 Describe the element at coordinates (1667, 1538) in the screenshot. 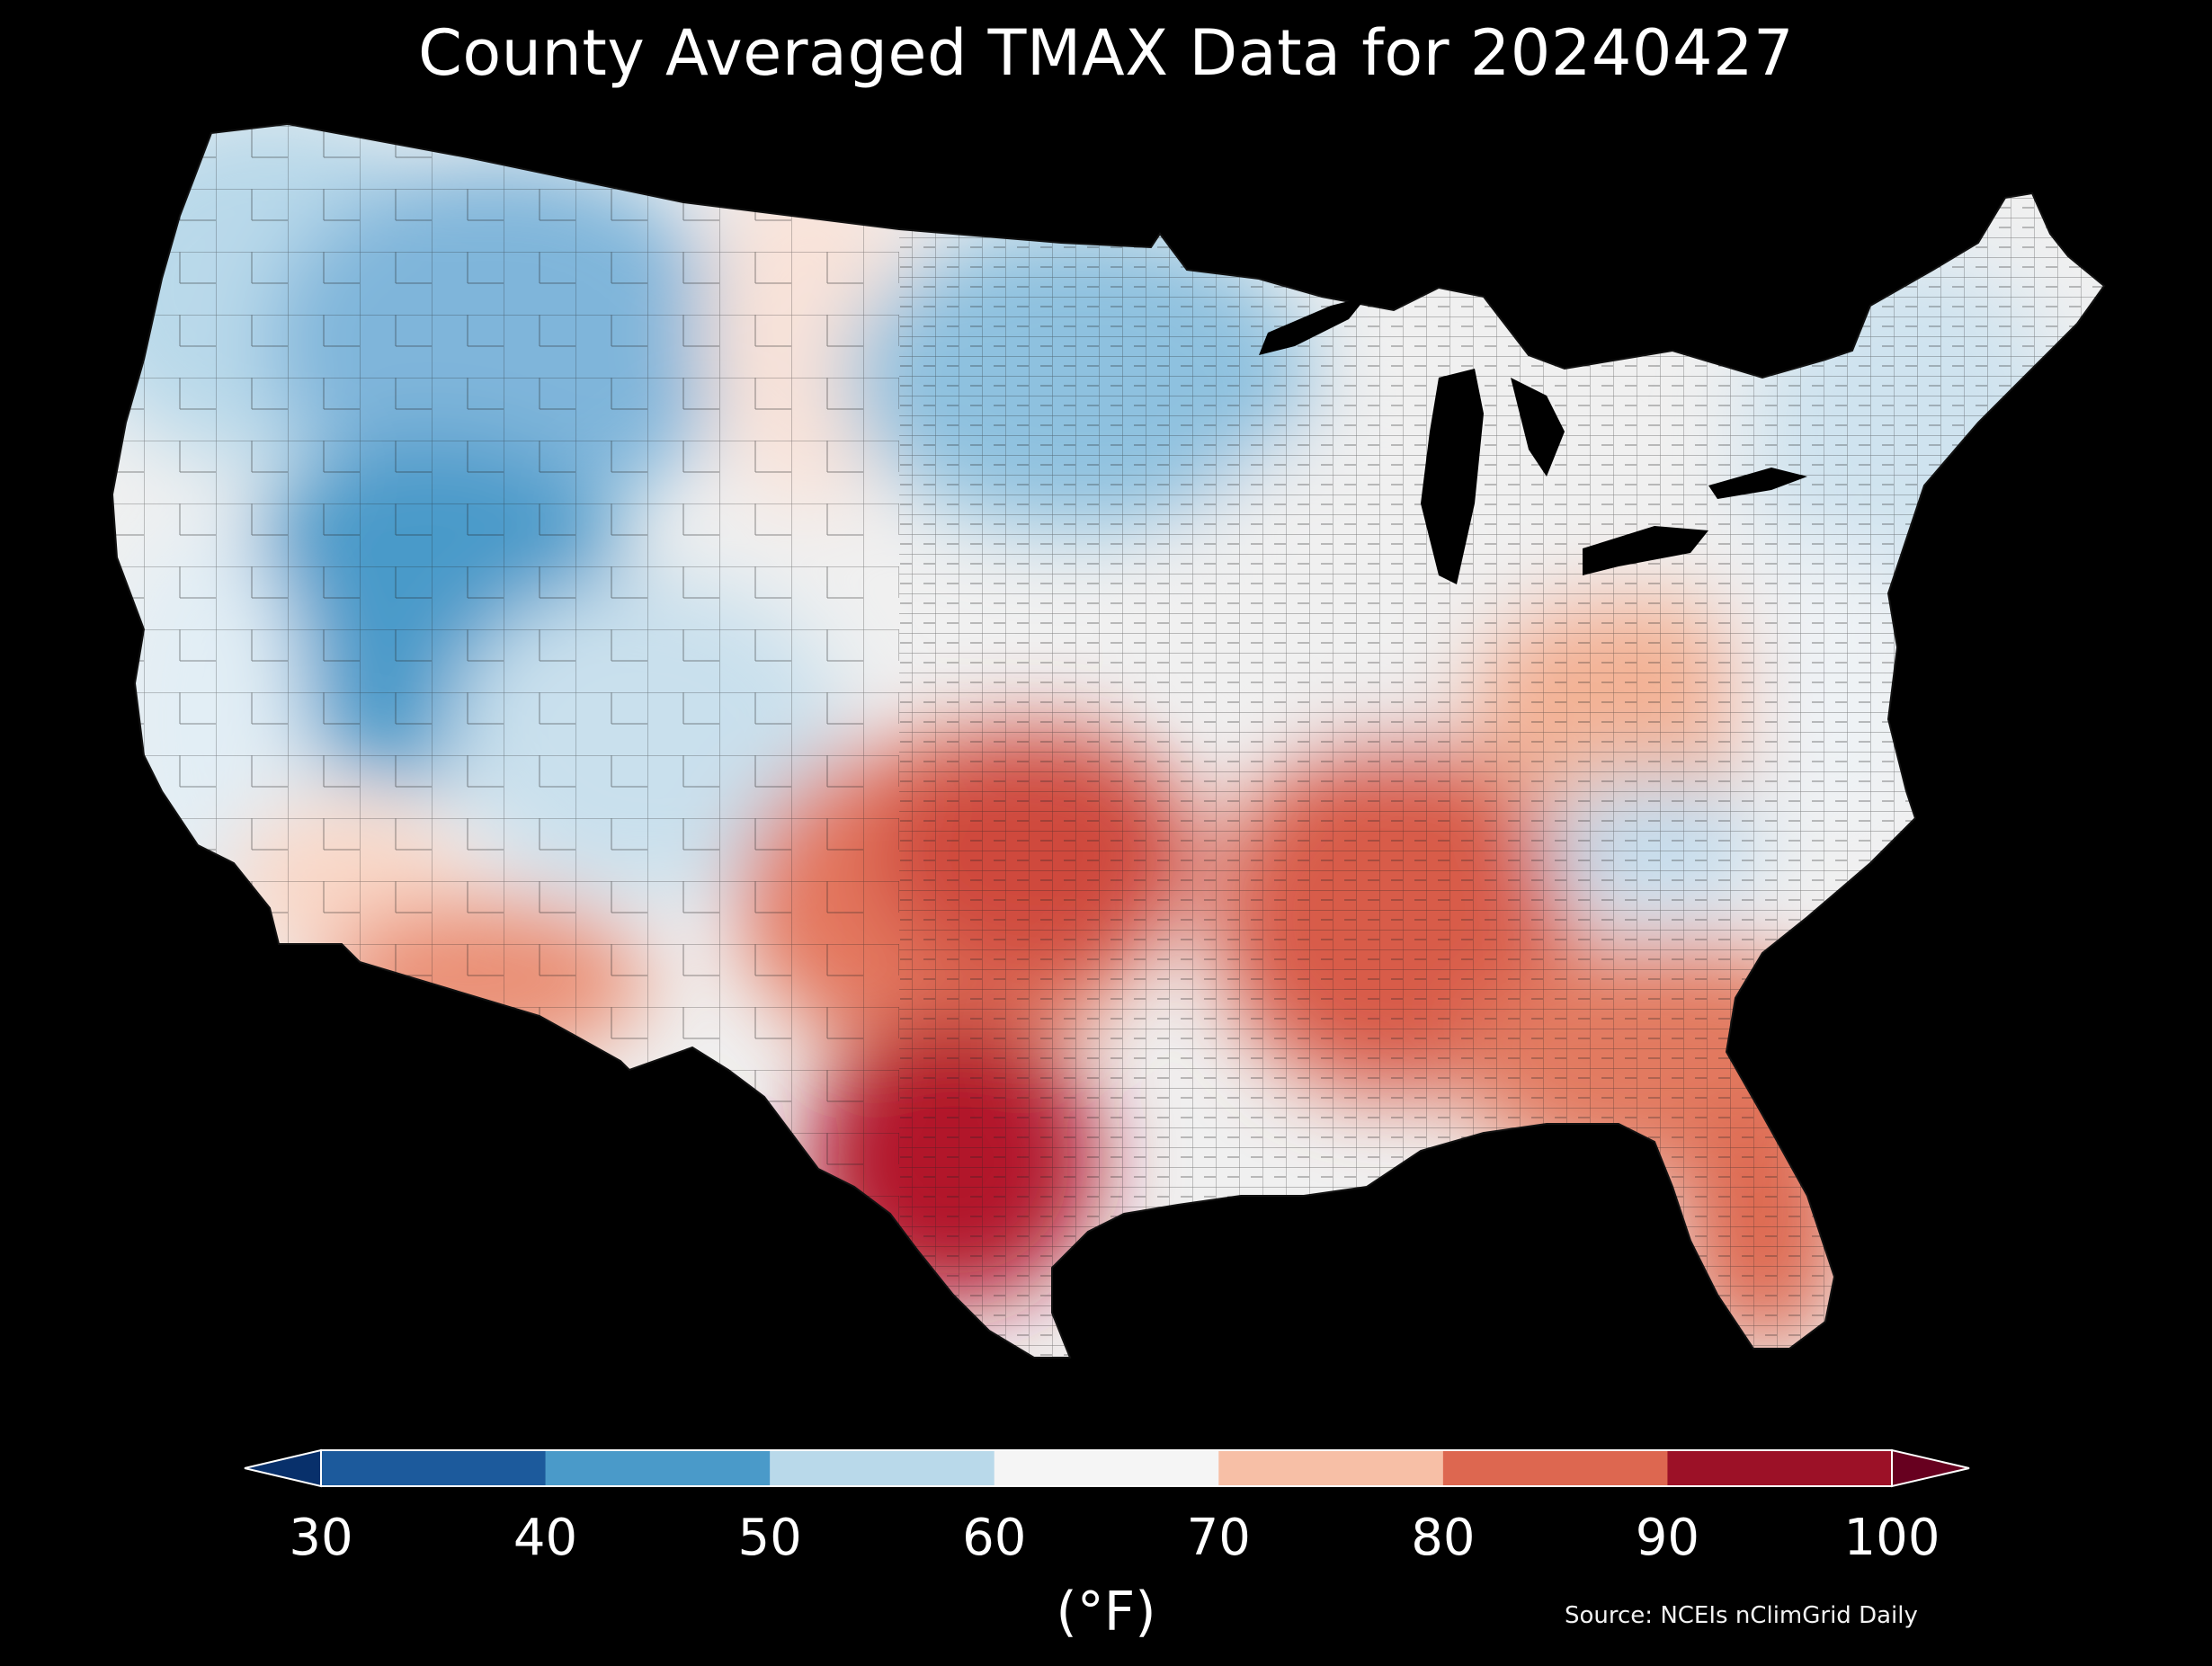

I see `colorbar-tick-label: 90` at that location.